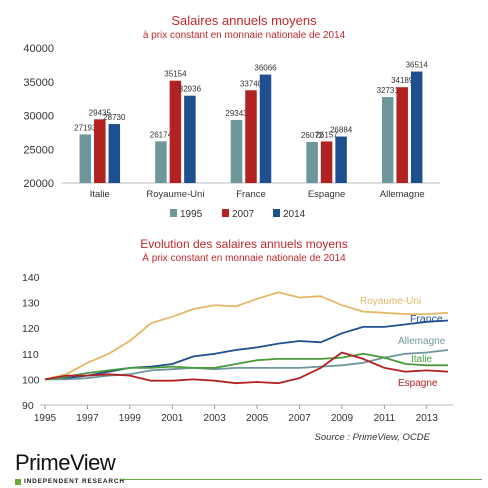 The width and height of the screenshot is (488, 488). Describe the element at coordinates (301, 479) in the screenshot. I see `footer-rule` at that location.